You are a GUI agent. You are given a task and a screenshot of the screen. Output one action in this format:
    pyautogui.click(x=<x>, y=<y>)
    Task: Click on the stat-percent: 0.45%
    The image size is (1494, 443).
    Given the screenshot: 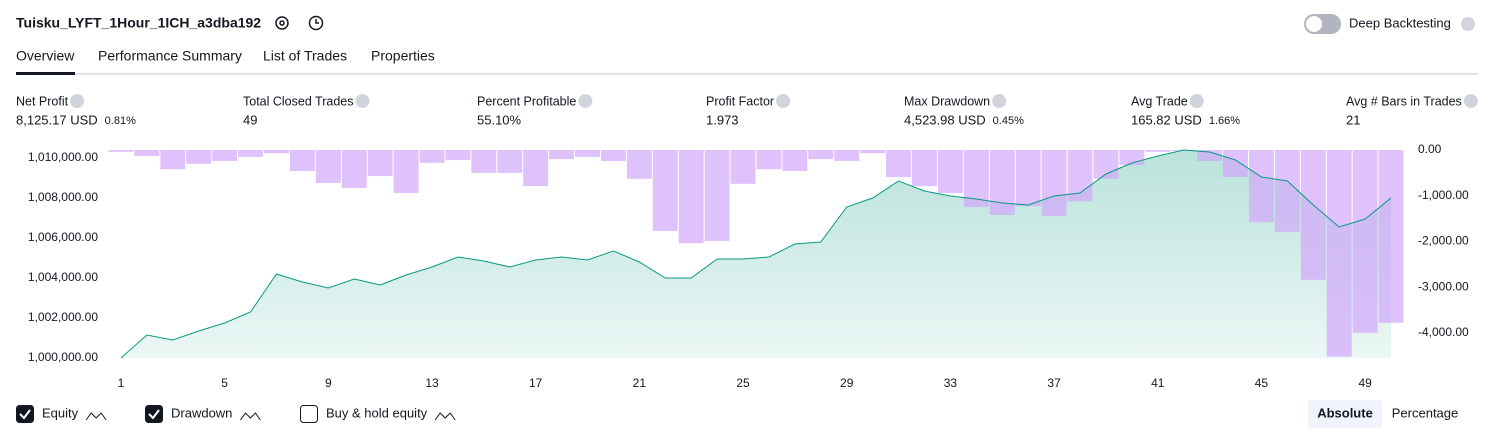 What is the action you would take?
    pyautogui.click(x=1008, y=121)
    